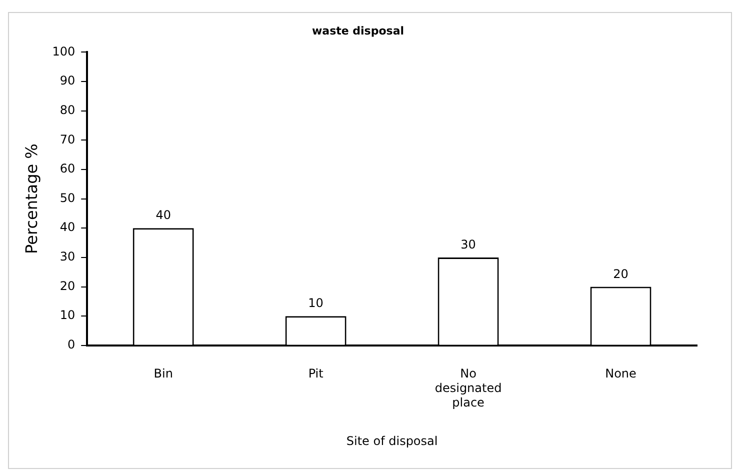  I want to click on y-tick-label: 70, so click(68, 139).